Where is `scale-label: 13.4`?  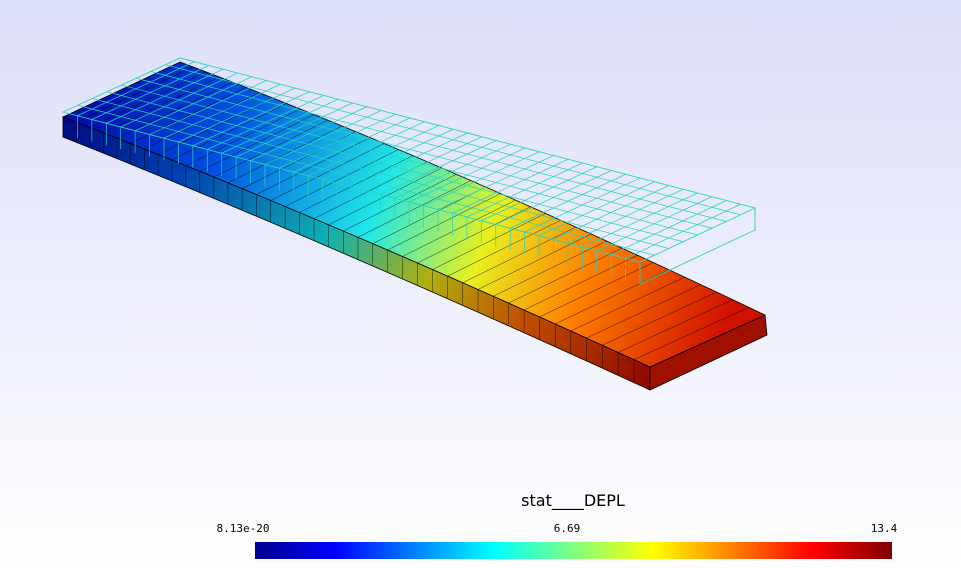 scale-label: 13.4 is located at coordinates (884, 528).